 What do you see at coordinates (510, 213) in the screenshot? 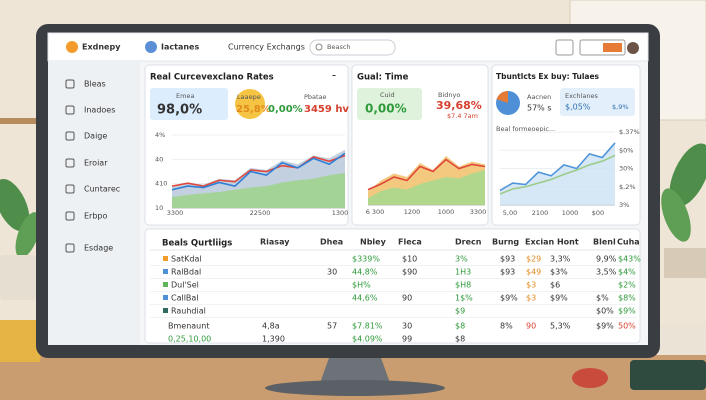
I see `x-tick-label: 5,00` at bounding box center [510, 213].